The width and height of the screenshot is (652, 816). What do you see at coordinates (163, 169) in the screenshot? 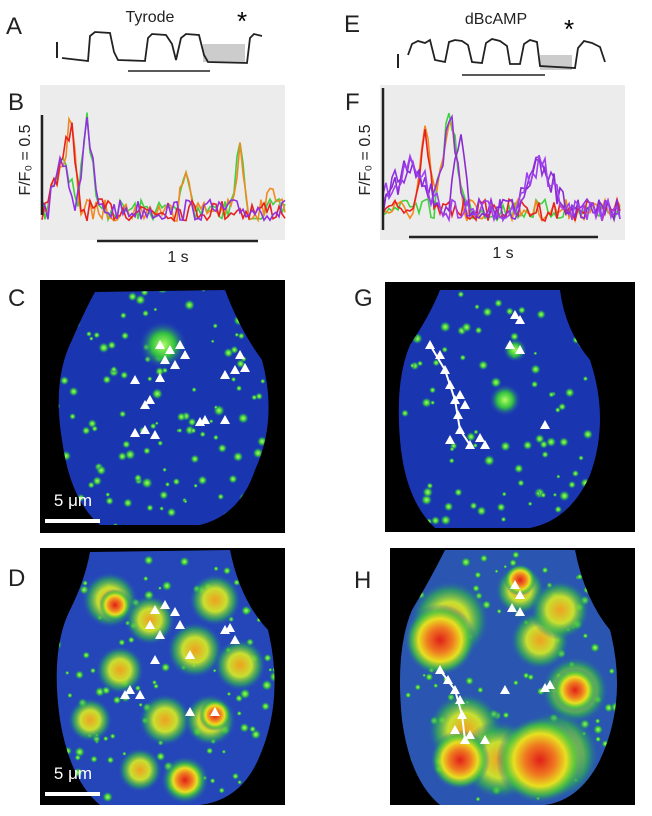
I see `trace` at bounding box center [163, 169].